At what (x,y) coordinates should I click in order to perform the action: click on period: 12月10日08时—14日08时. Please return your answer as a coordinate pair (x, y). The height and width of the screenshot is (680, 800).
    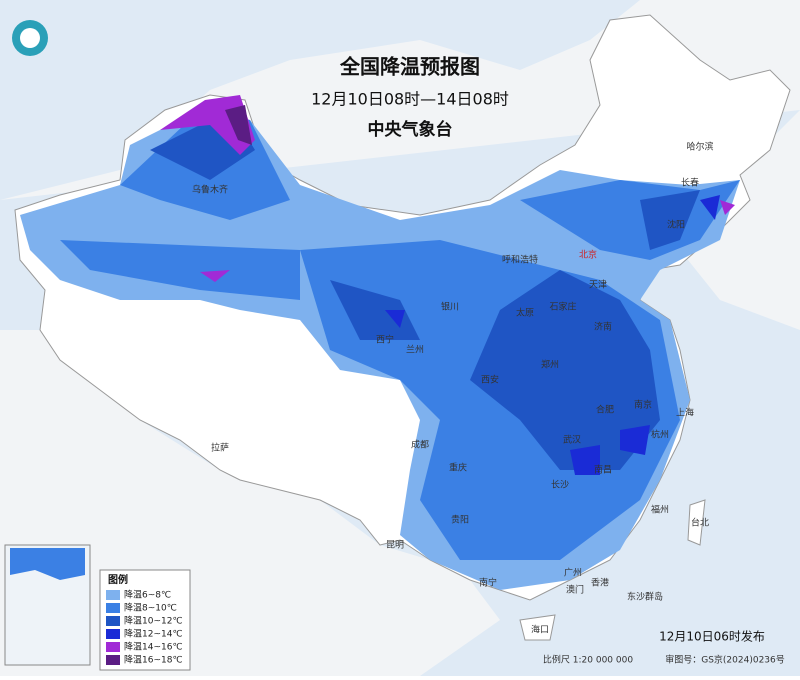
    Looking at the image, I should click on (410, 99).